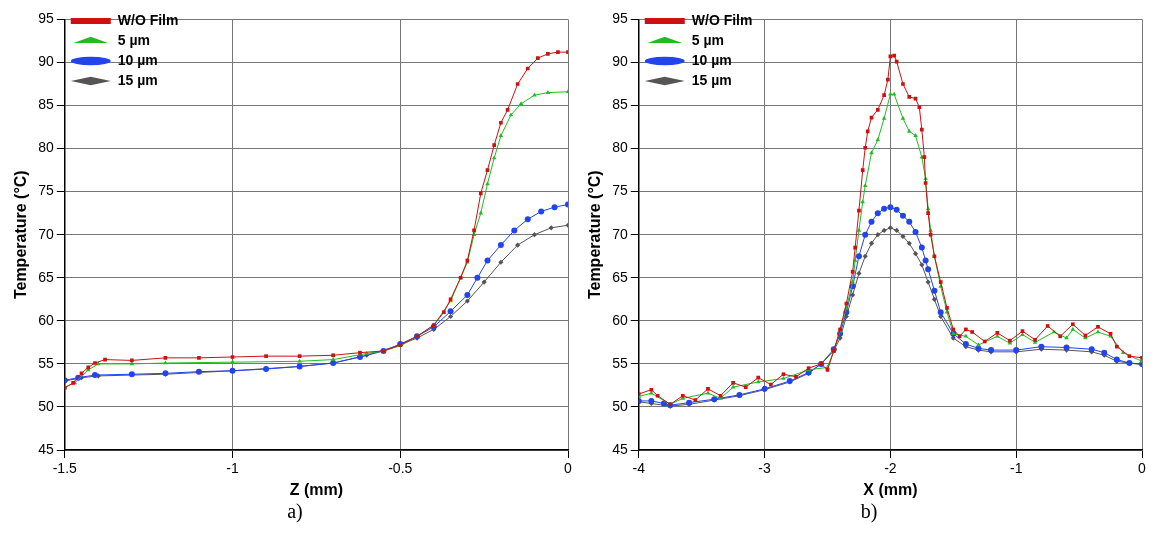  Describe the element at coordinates (890, 468) in the screenshot. I see `x-tick-label: -2` at that location.